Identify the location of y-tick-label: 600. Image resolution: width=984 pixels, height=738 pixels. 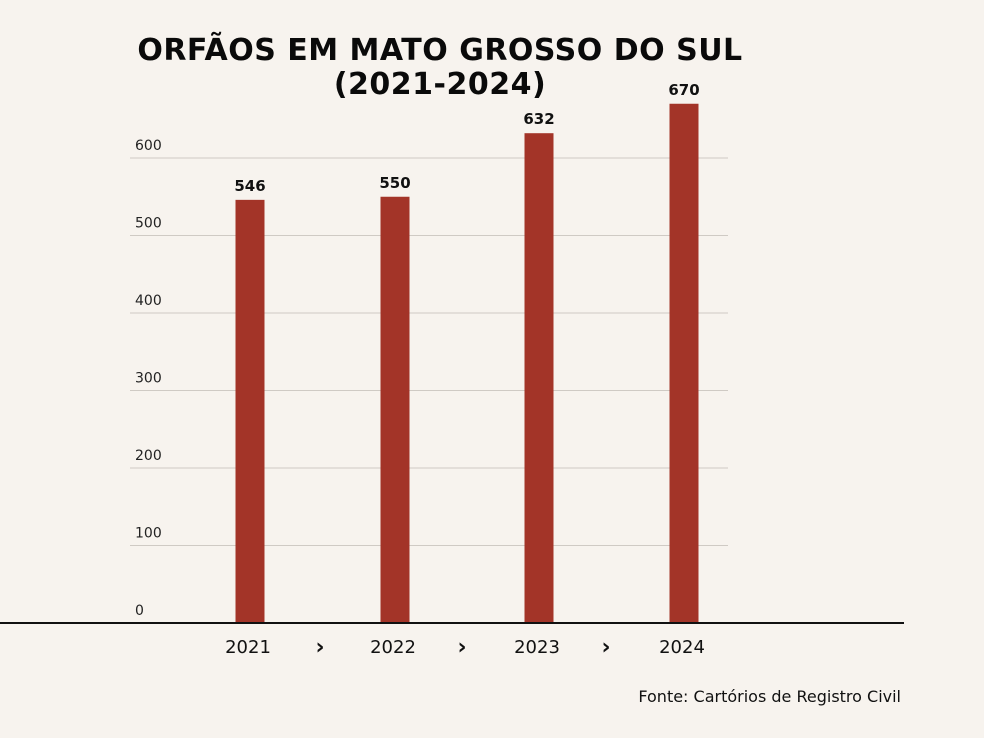
(148, 146).